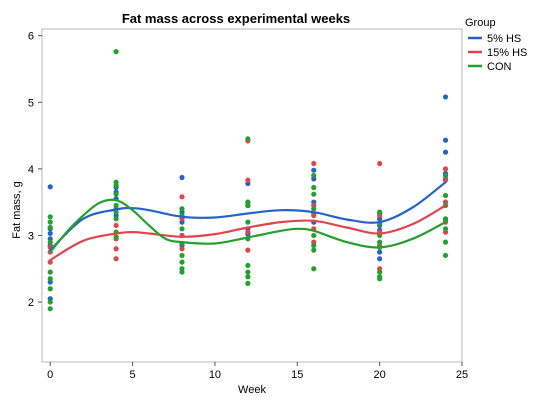 The height and width of the screenshot is (409, 550). Describe the element at coordinates (480, 23) in the screenshot. I see `legend-title: Group` at that location.